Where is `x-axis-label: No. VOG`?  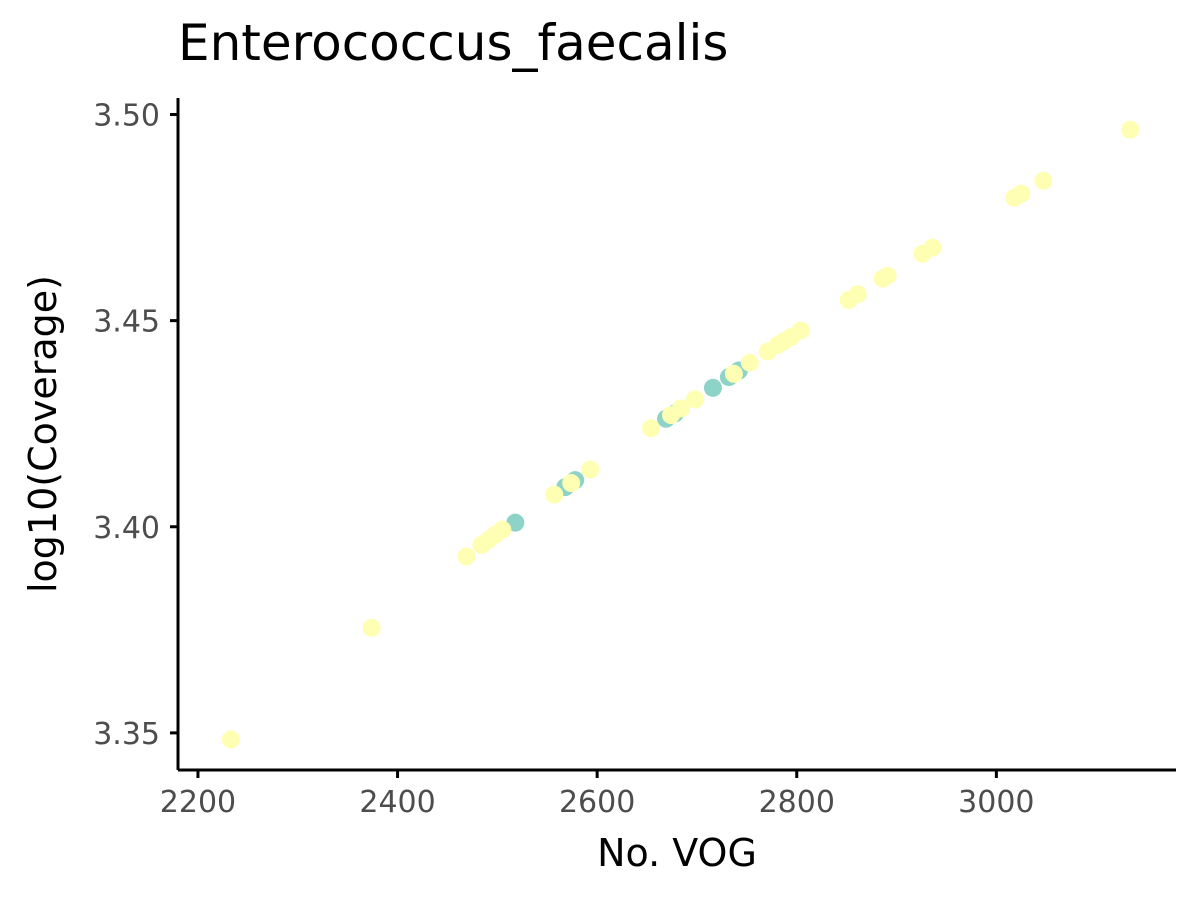 x-axis-label: No. VOG is located at coordinates (677, 853).